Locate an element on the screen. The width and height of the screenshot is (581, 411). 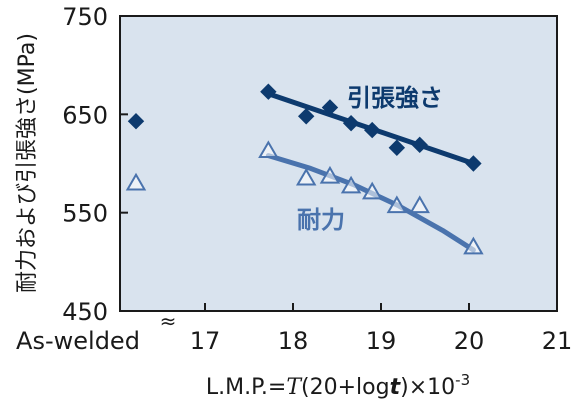
x-axis-title-mid: (20+log is located at coordinates (345, 387).